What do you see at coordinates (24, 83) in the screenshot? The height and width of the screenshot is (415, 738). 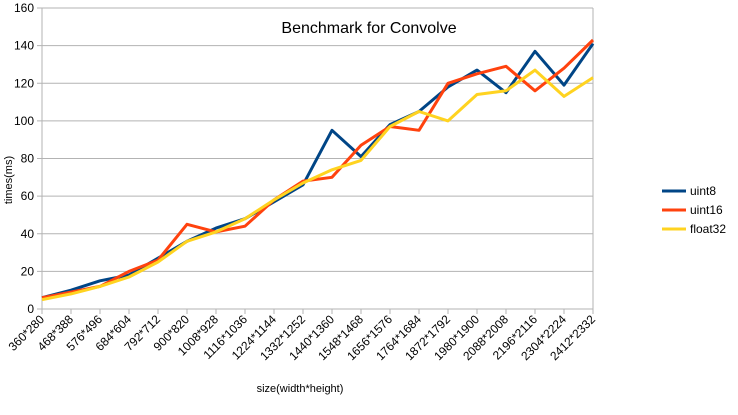 I see `y-tick-label: 120` at bounding box center [24, 83].